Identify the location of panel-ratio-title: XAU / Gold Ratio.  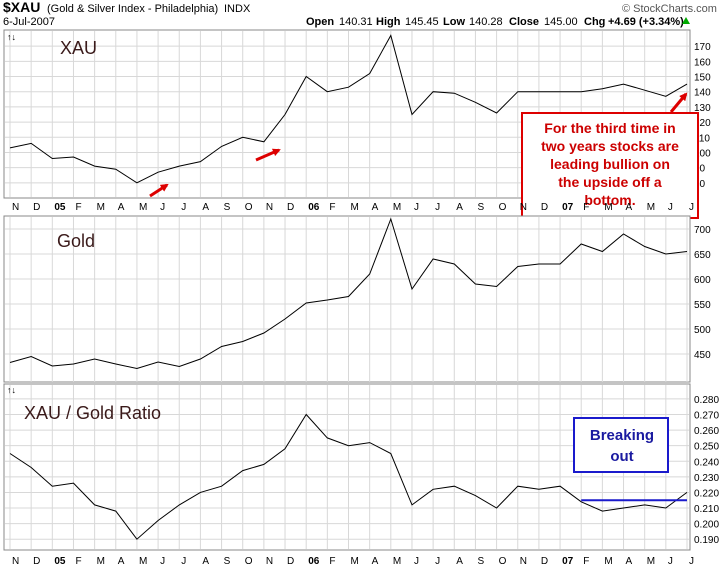
(92, 413).